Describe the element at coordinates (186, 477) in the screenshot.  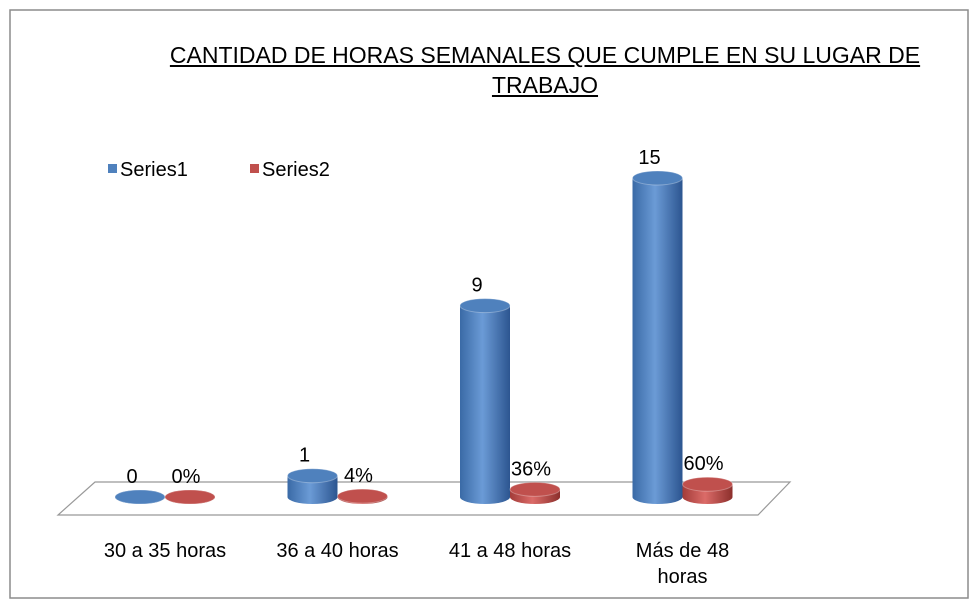
I see `data-label: 0%` at that location.